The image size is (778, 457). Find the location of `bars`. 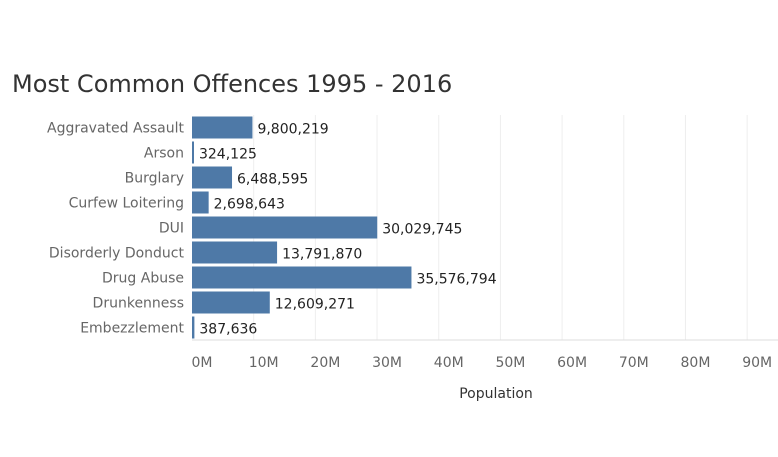

bars is located at coordinates (302, 227).